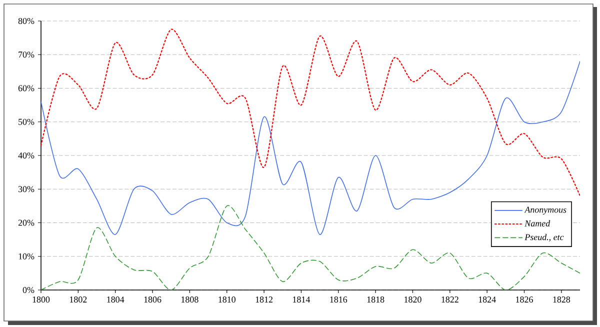  I want to click on x-tick-label: 1828, so click(561, 299).